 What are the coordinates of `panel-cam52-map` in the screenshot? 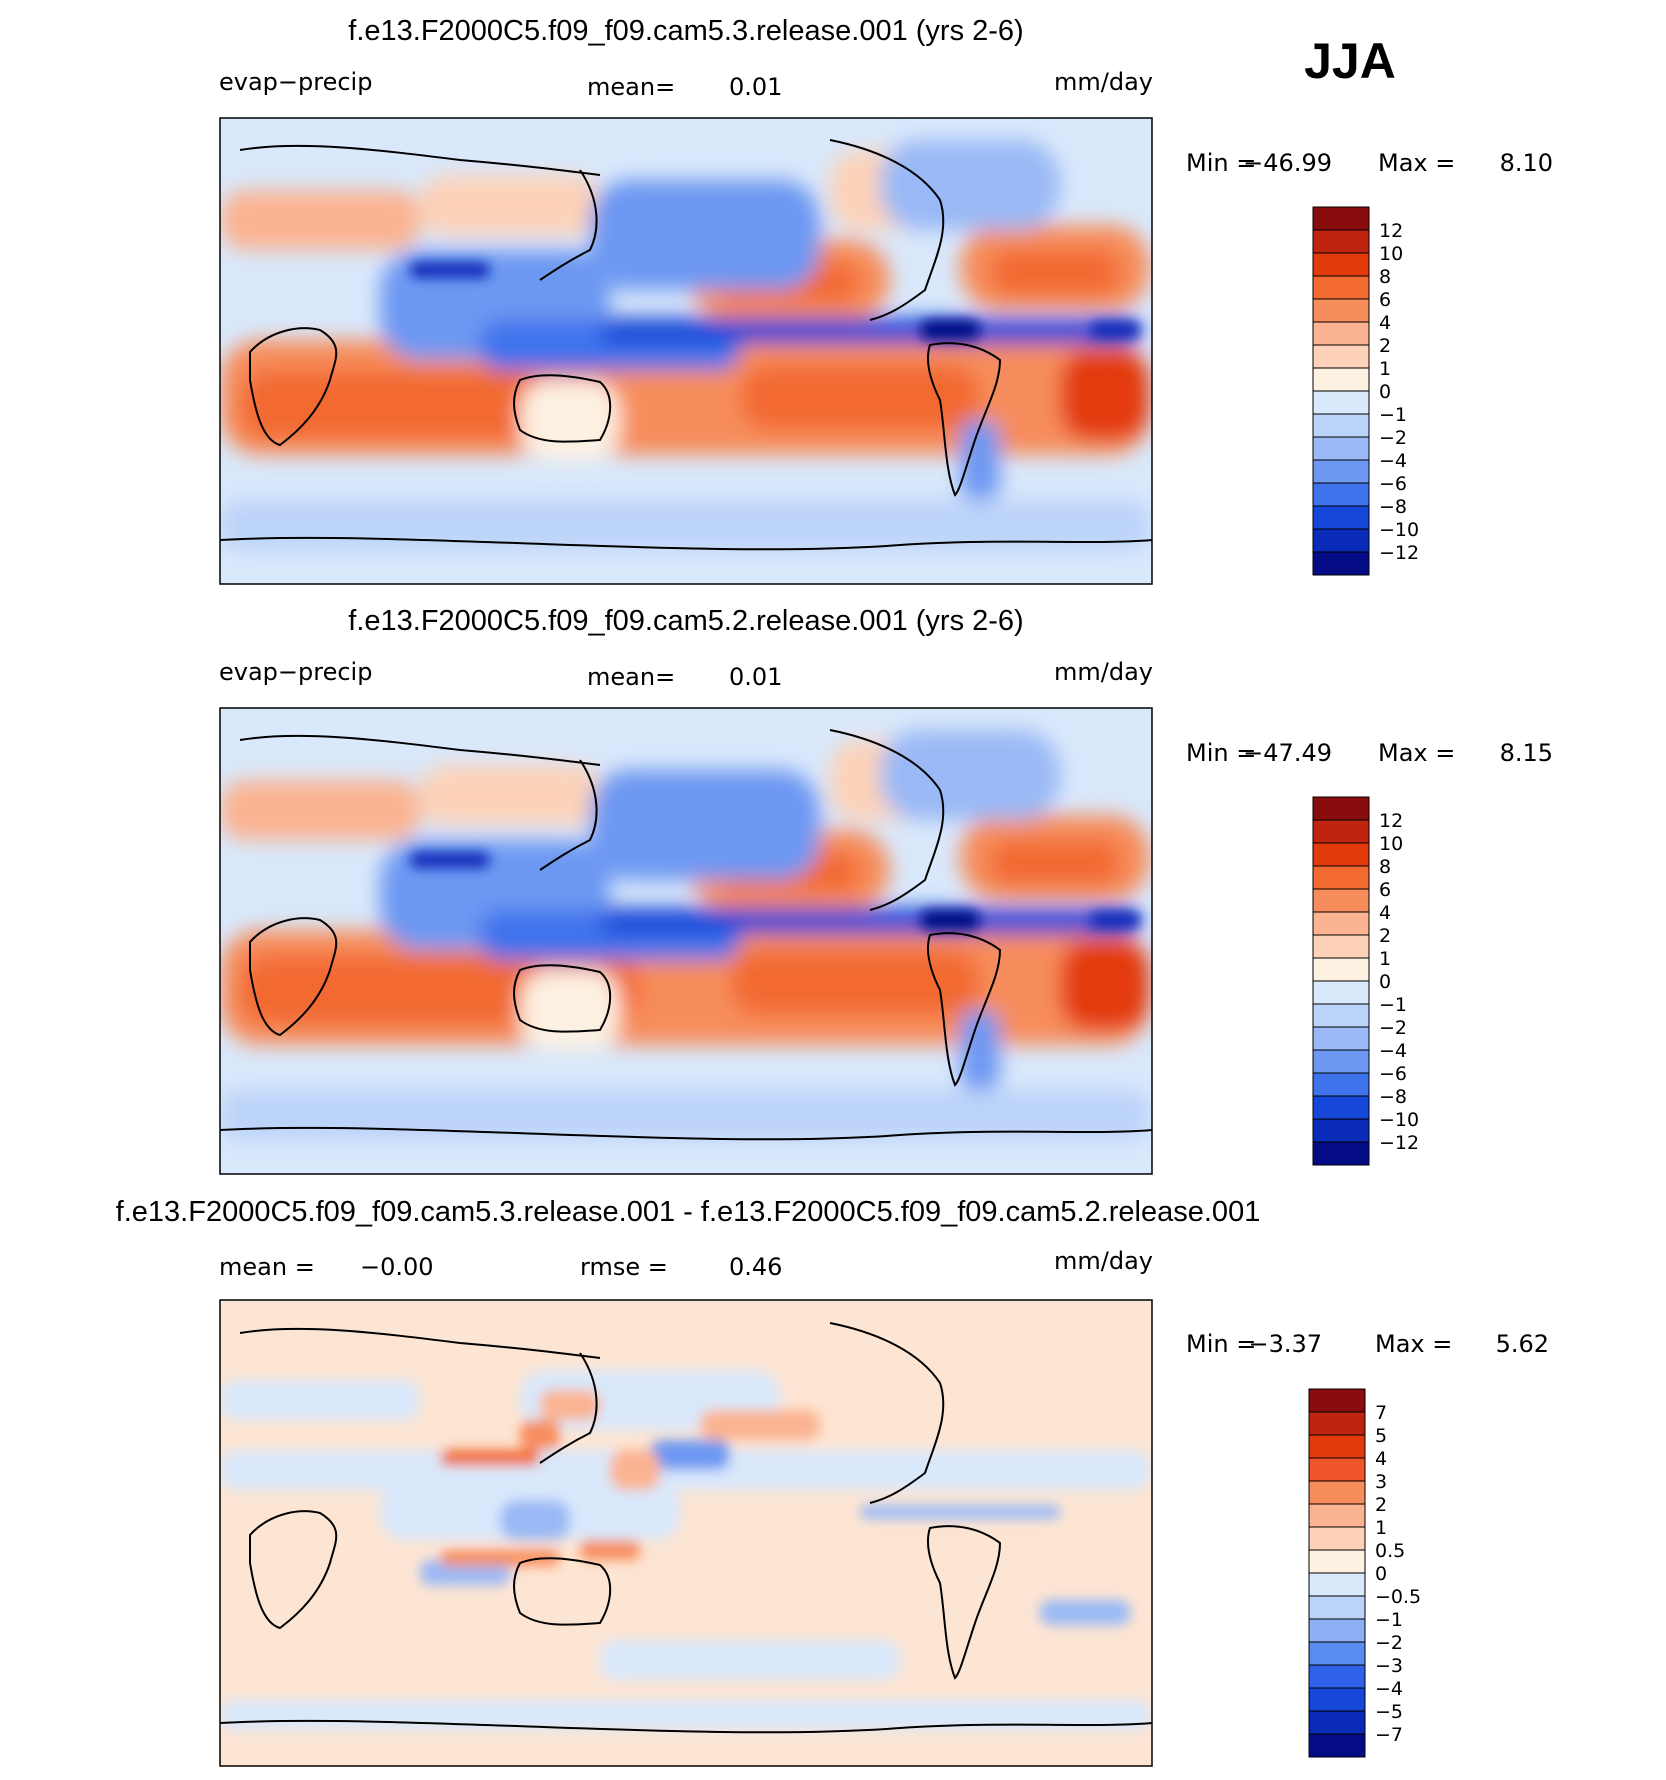 It's located at (686, 941).